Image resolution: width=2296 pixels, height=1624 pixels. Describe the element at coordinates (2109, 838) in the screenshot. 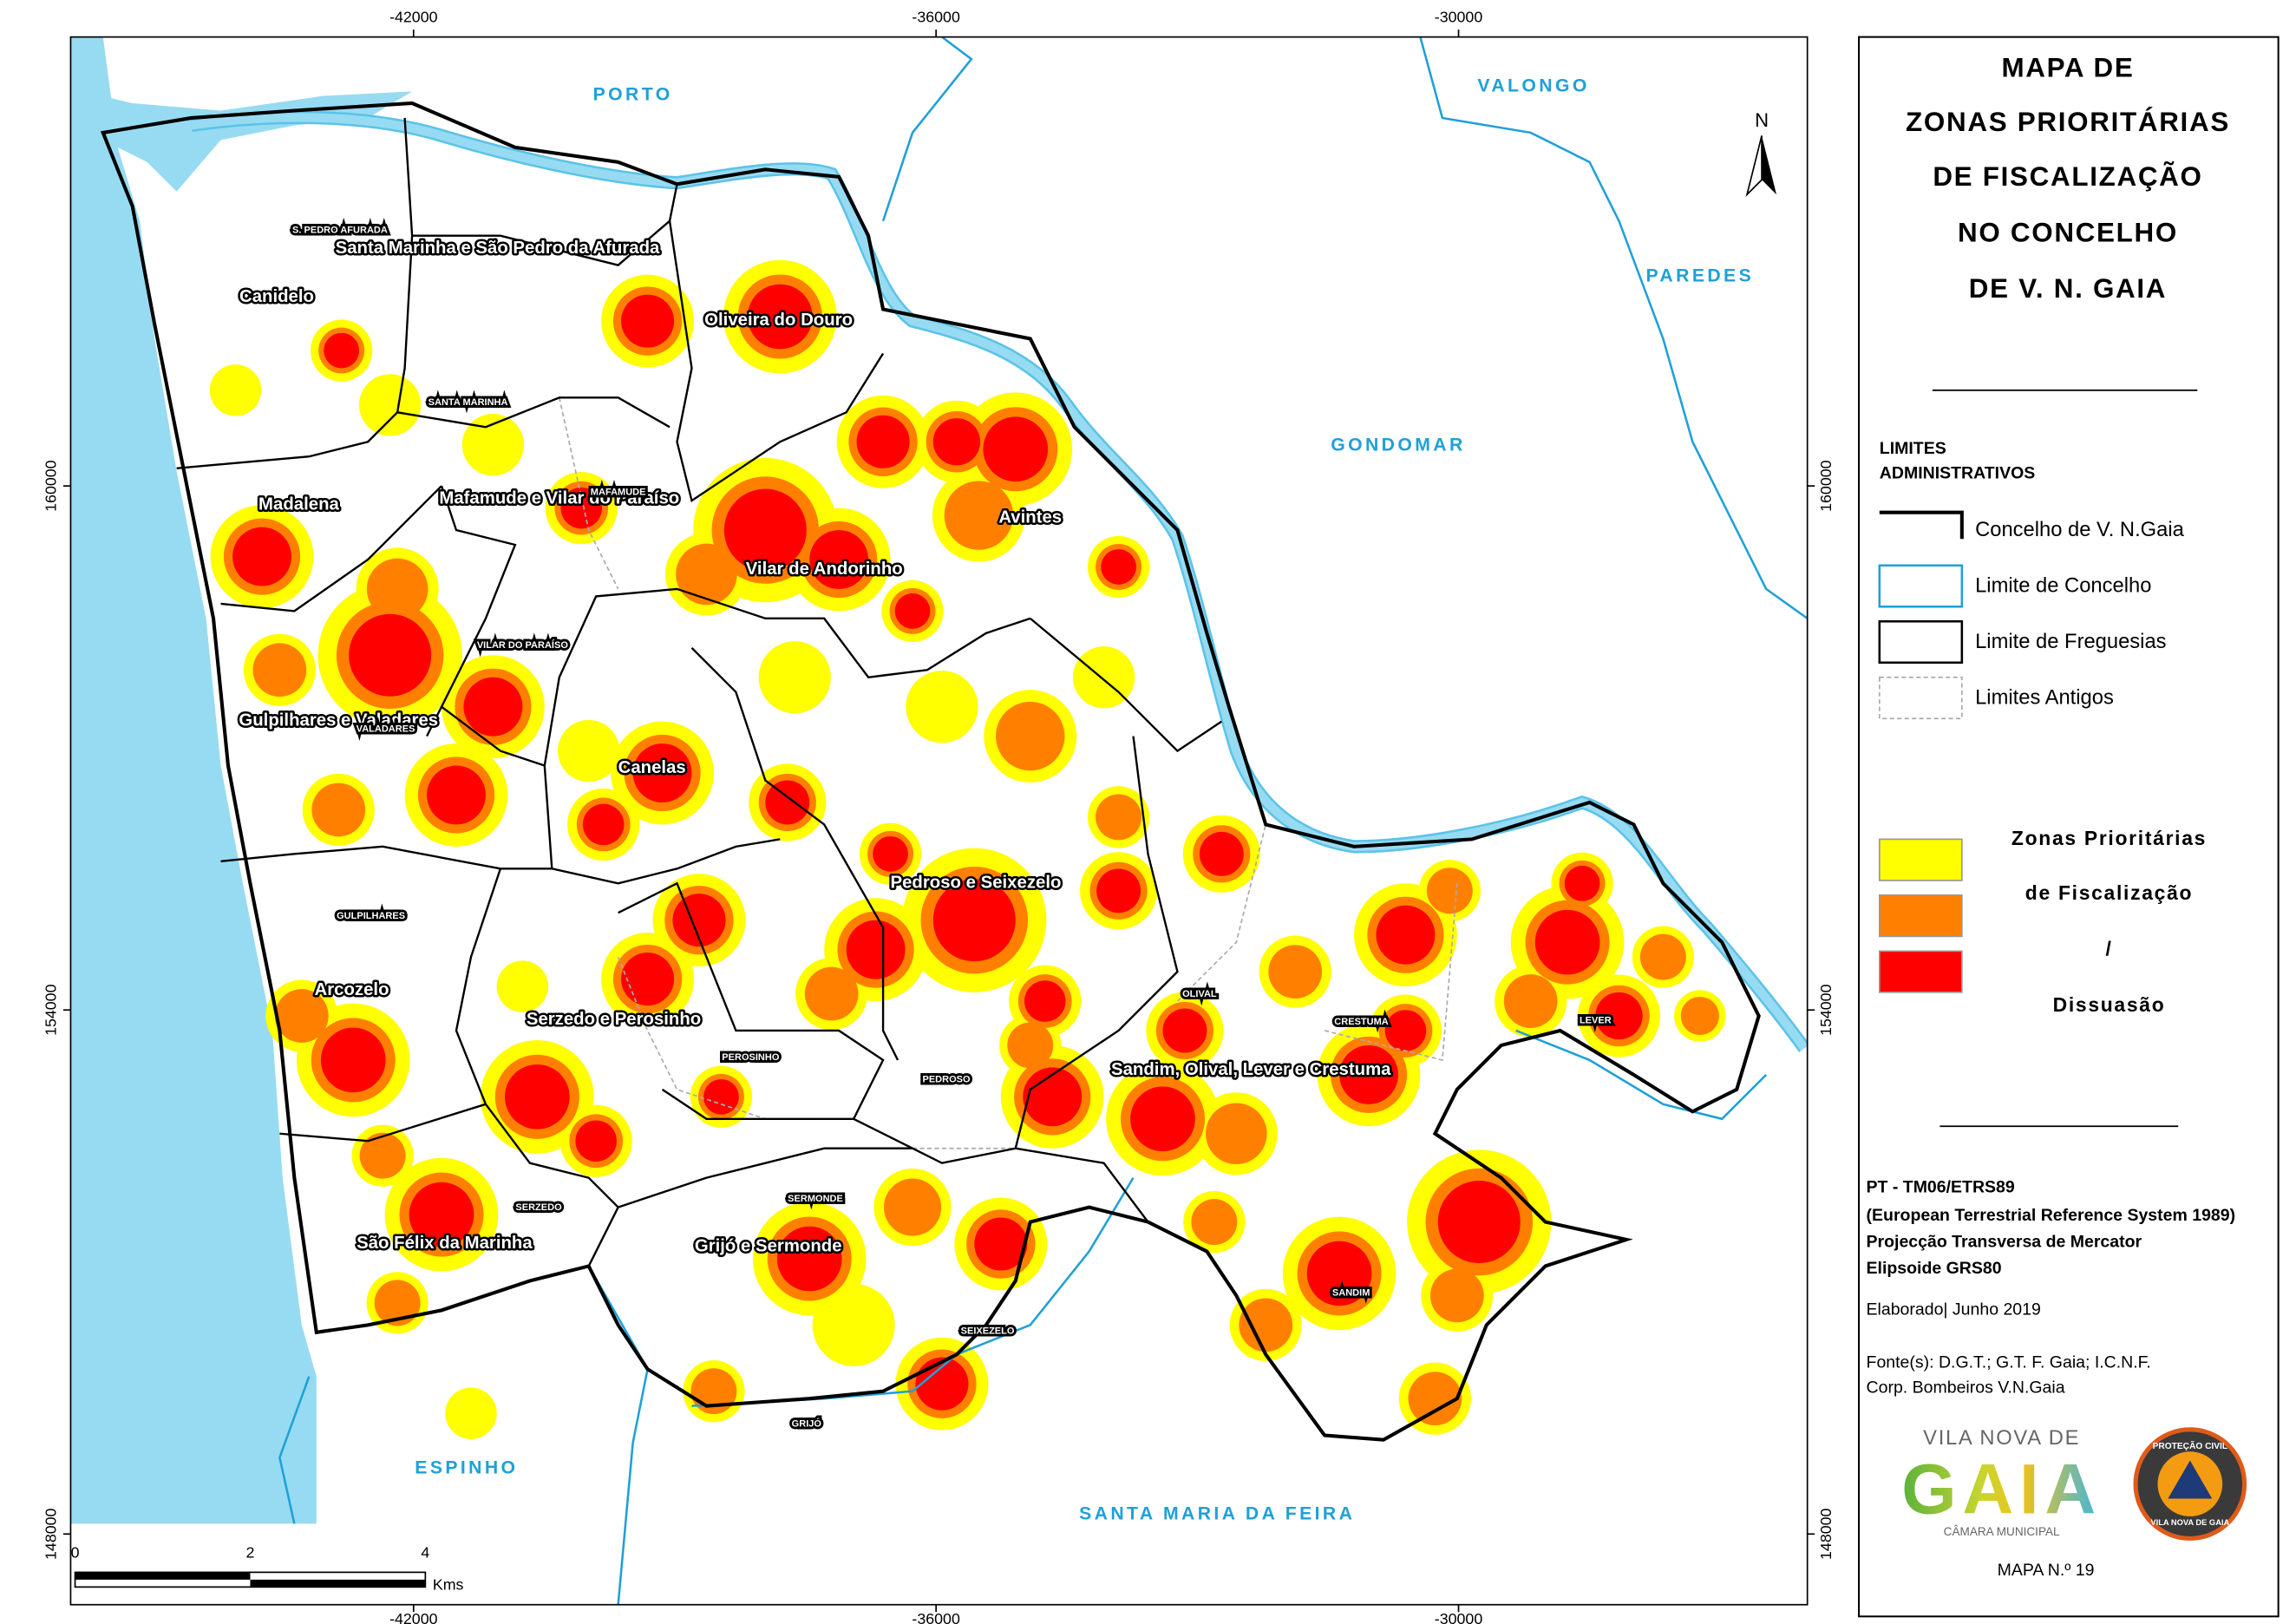

I see `zone-label: Zonas Prioritárias` at that location.